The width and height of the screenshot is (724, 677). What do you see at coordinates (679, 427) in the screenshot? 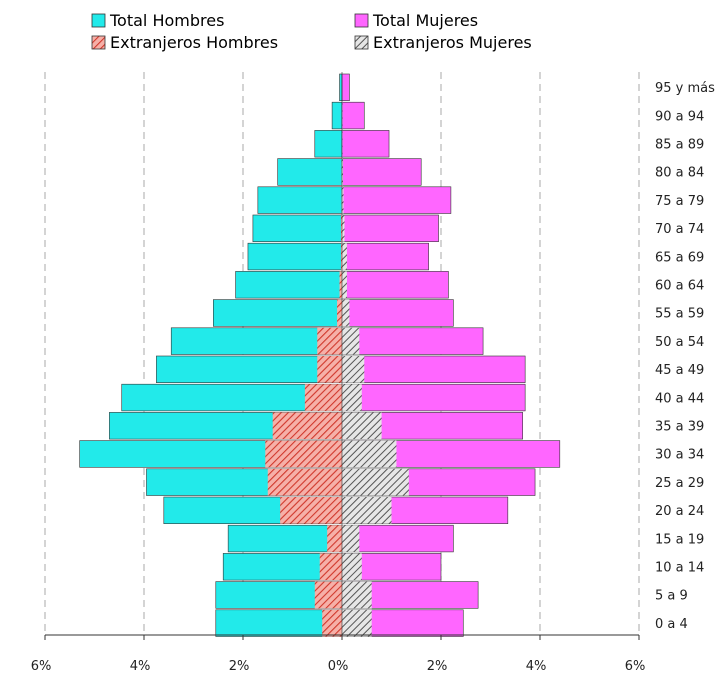
I see `age-group-label: 35 a 39` at bounding box center [679, 427].